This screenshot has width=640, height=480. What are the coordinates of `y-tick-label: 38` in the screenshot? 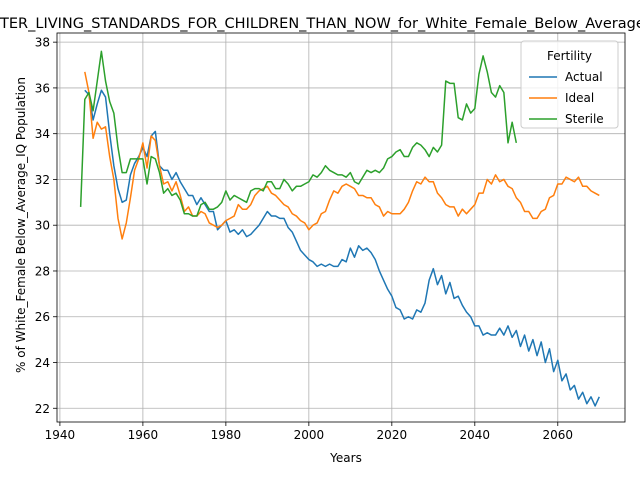 It's located at (42, 43).